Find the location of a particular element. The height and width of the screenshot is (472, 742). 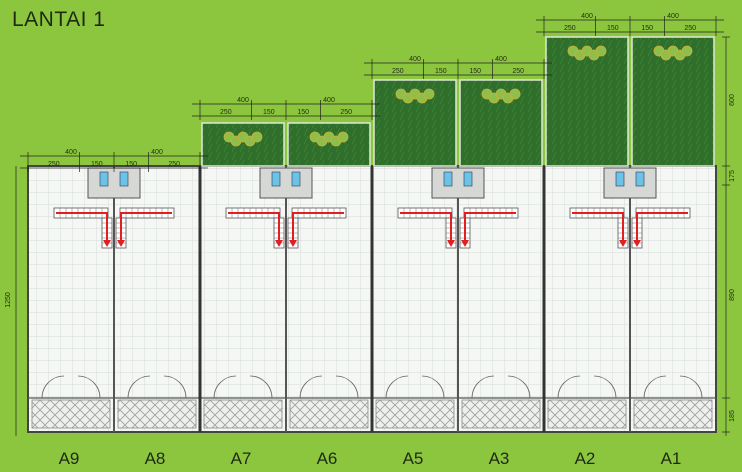

unit-a8 is located at coordinates (157, 402).